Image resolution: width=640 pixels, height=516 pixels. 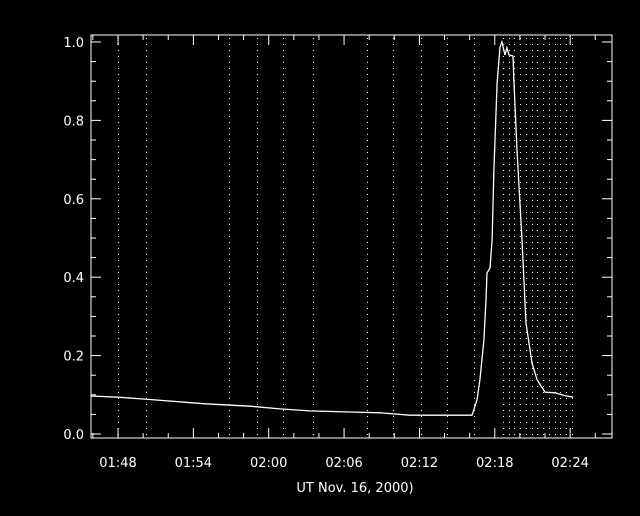 I want to click on x-tick-label: 02:06, so click(x=343, y=463).